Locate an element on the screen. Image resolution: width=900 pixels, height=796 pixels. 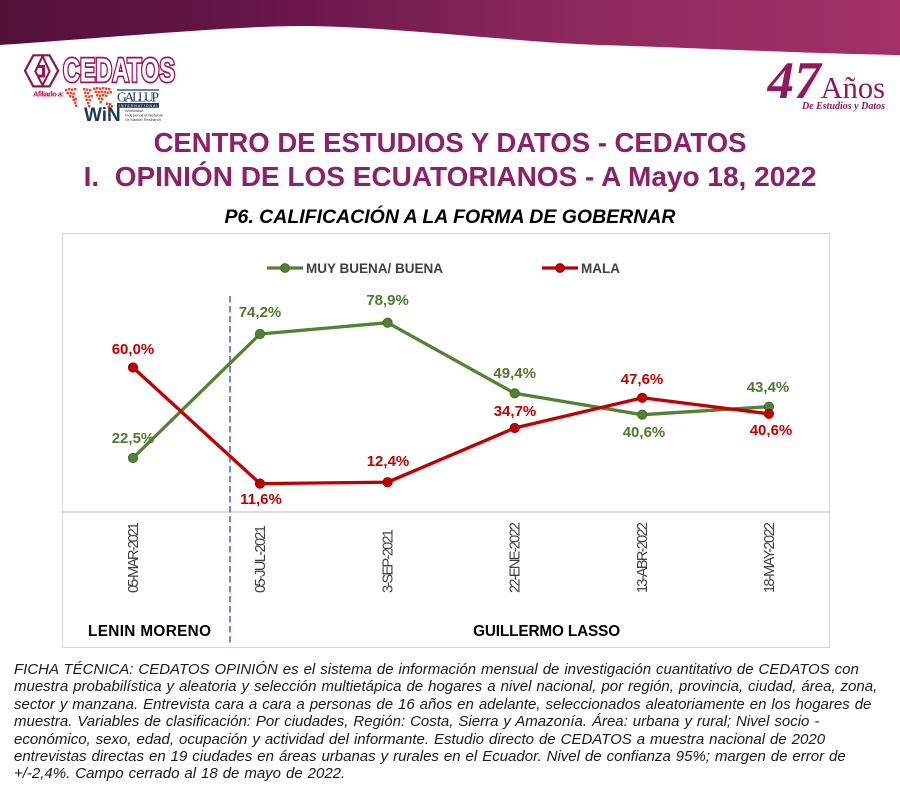
svg-text: 49,4% is located at coordinates (514, 373).